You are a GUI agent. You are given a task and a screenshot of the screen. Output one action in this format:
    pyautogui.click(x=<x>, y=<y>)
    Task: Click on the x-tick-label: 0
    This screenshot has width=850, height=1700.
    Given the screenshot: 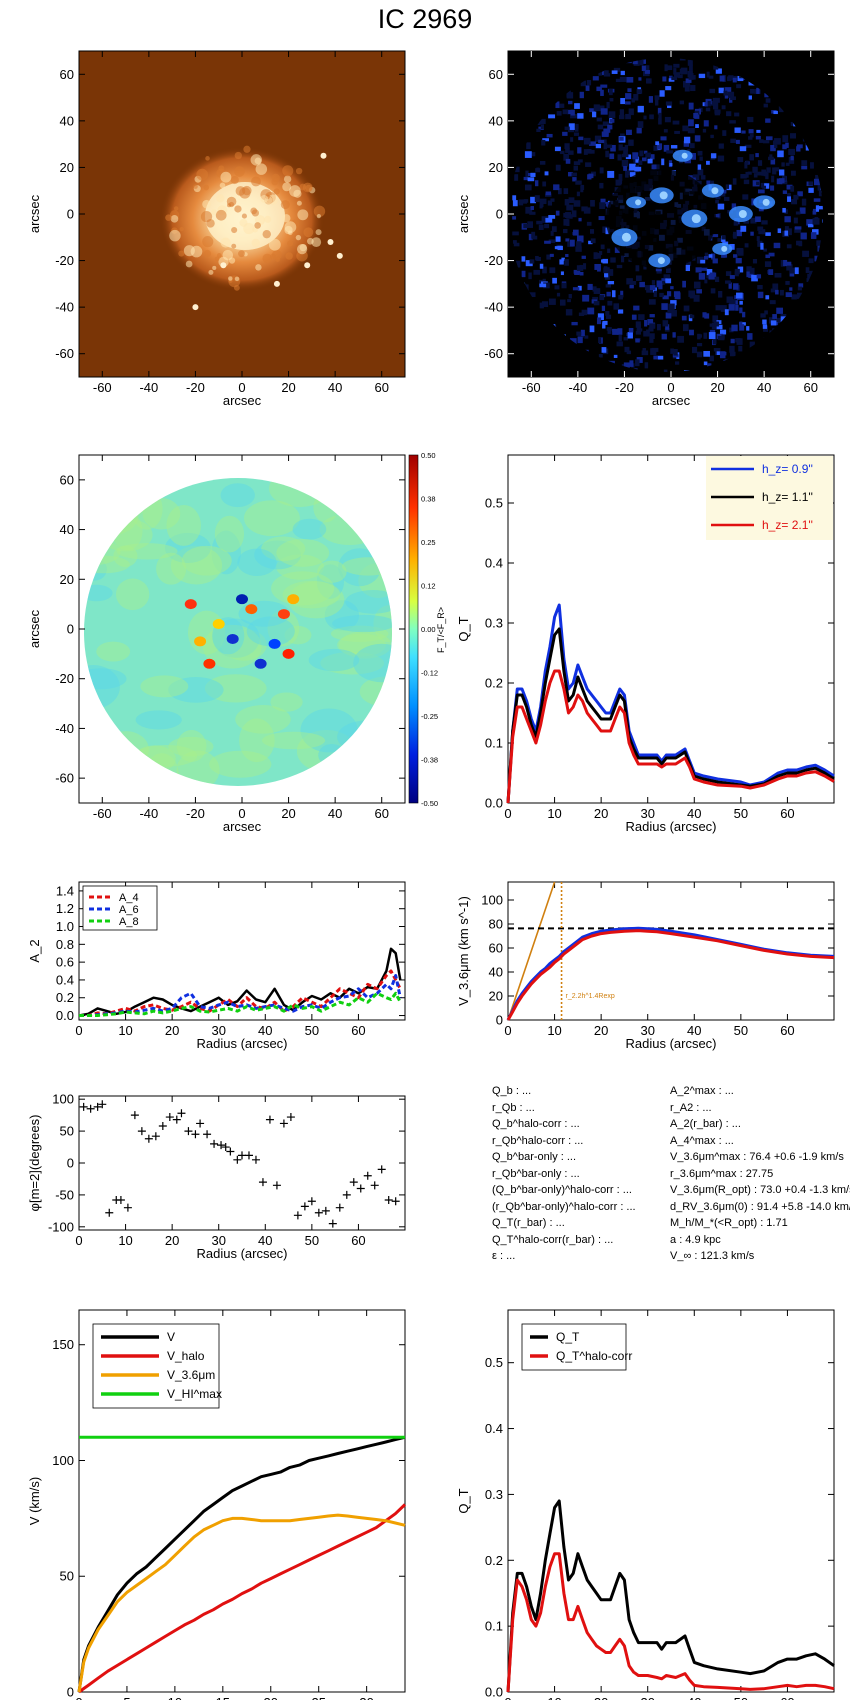 What is the action you would take?
    pyautogui.click(x=78, y=1697)
    